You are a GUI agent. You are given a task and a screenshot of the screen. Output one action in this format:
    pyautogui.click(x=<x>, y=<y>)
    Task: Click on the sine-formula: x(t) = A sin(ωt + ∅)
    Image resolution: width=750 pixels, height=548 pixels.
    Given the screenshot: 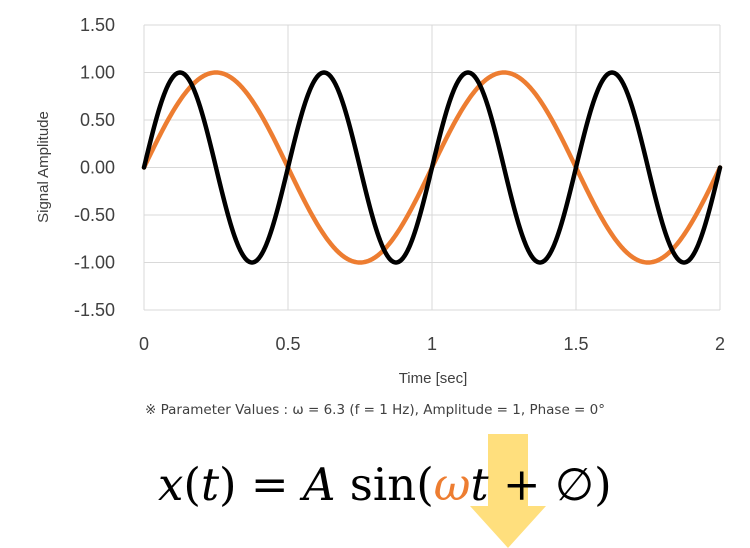 What is the action you would take?
    pyautogui.click(x=385, y=484)
    